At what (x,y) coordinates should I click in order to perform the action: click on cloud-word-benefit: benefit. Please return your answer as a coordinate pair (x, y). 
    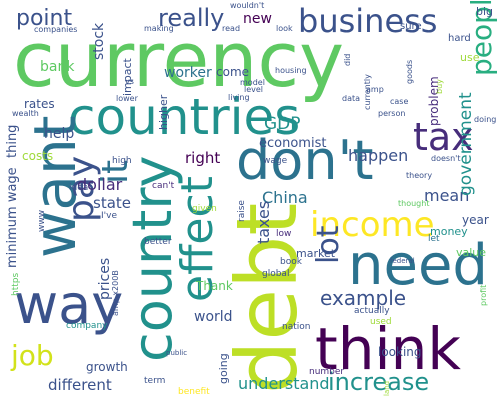
    Looking at the image, I should click on (194, 392).